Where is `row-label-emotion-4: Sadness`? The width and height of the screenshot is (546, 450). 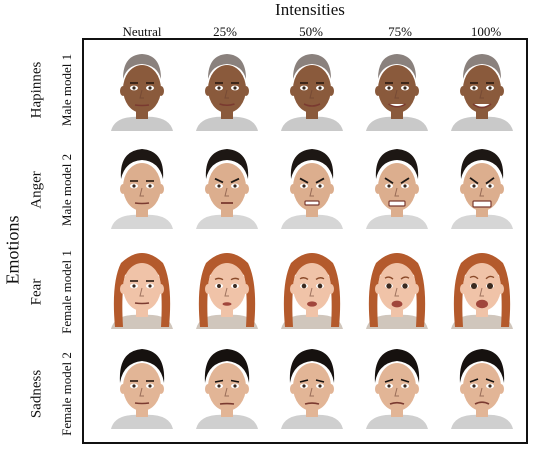 row-label-emotion-4: Sadness is located at coordinates (36, 394).